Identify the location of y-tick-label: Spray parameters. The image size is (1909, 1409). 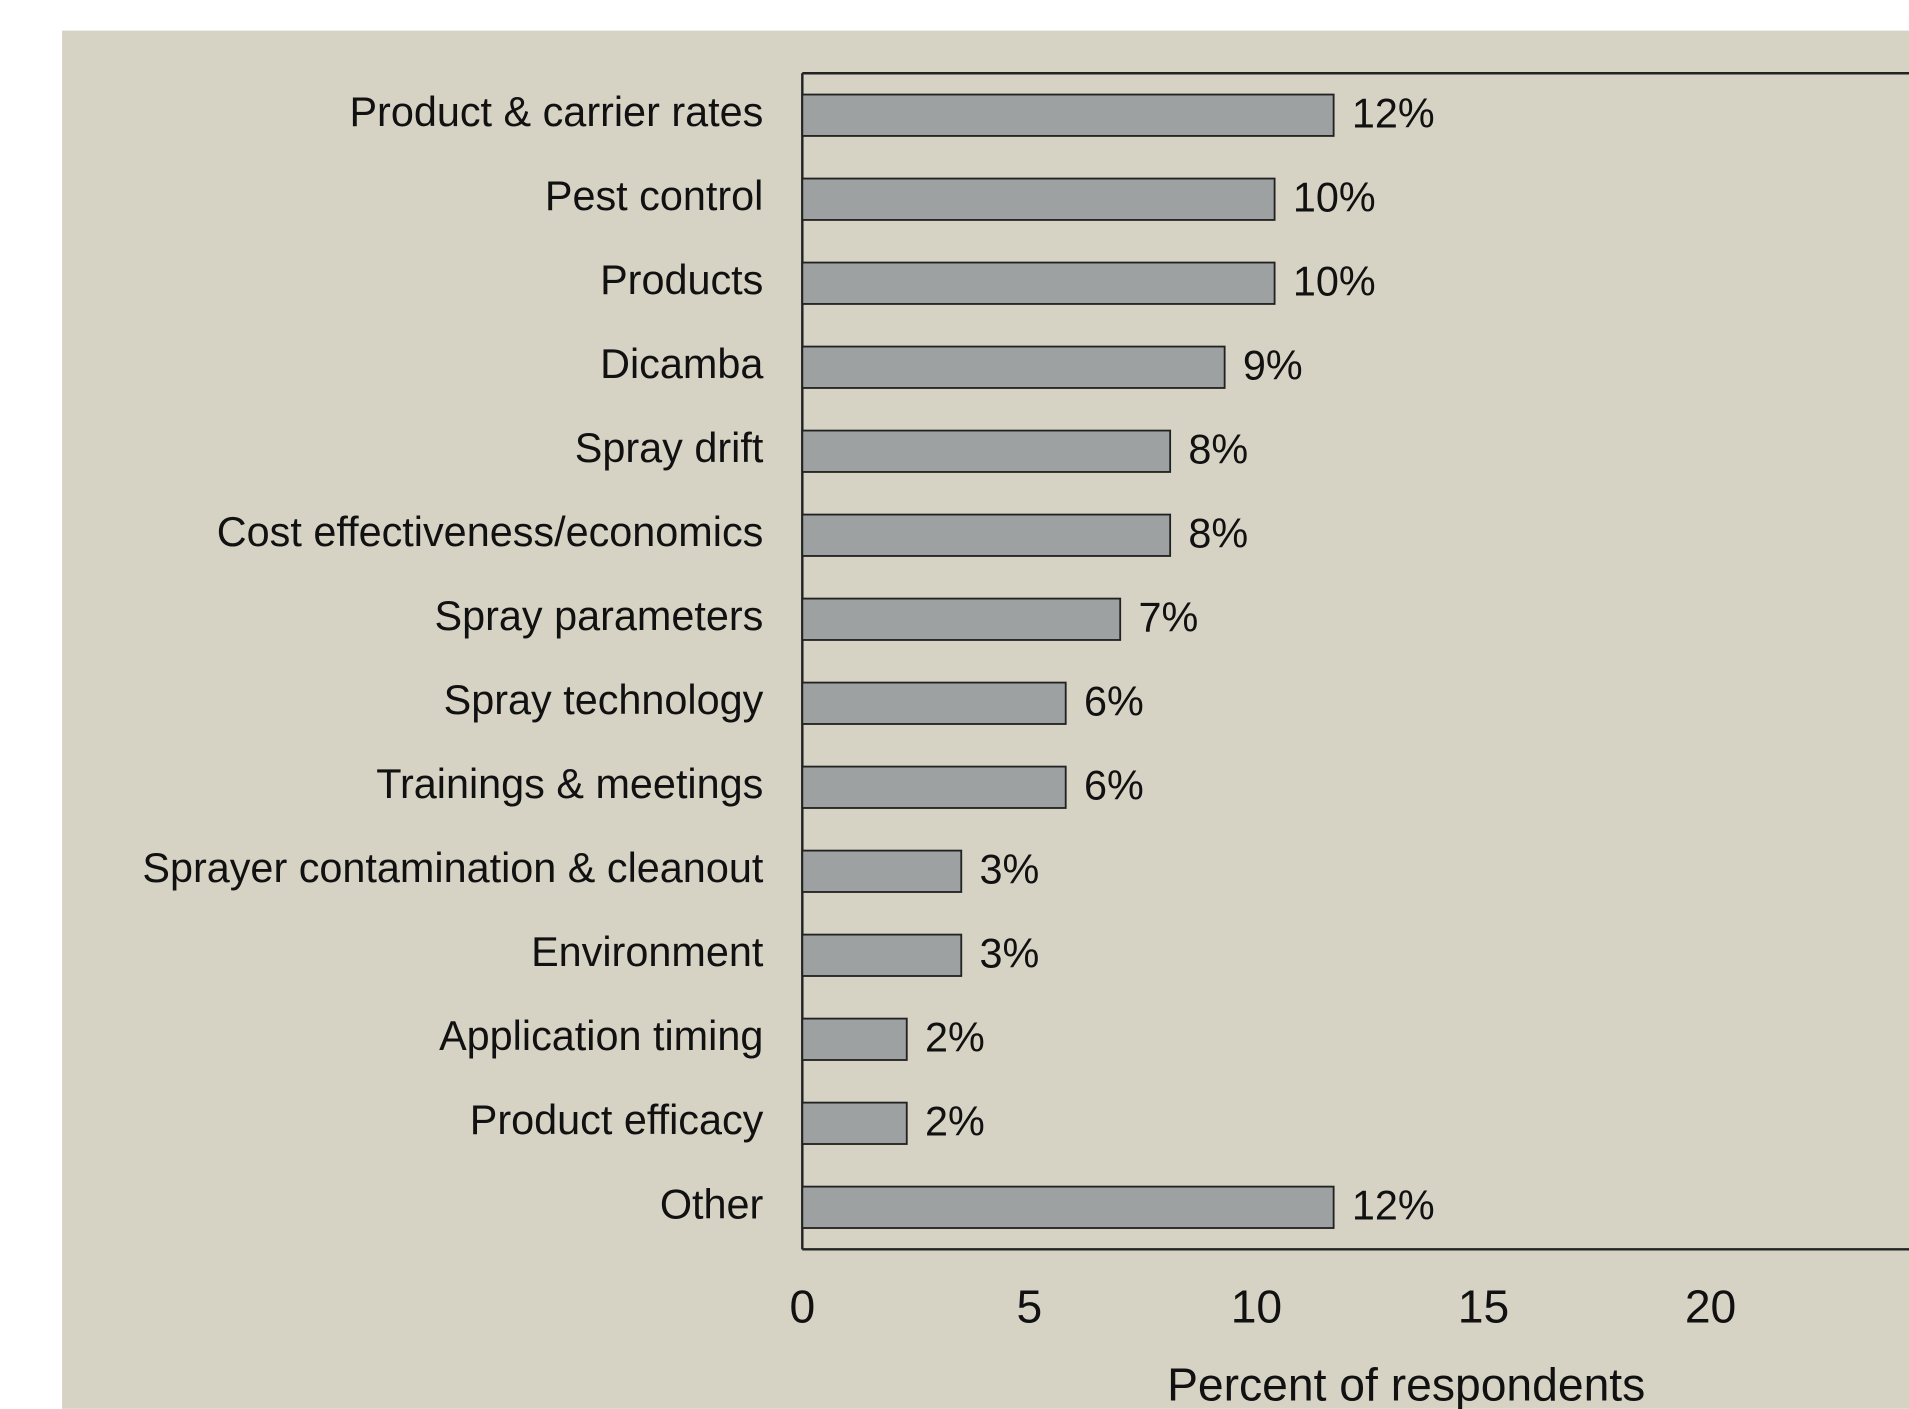
(599, 616).